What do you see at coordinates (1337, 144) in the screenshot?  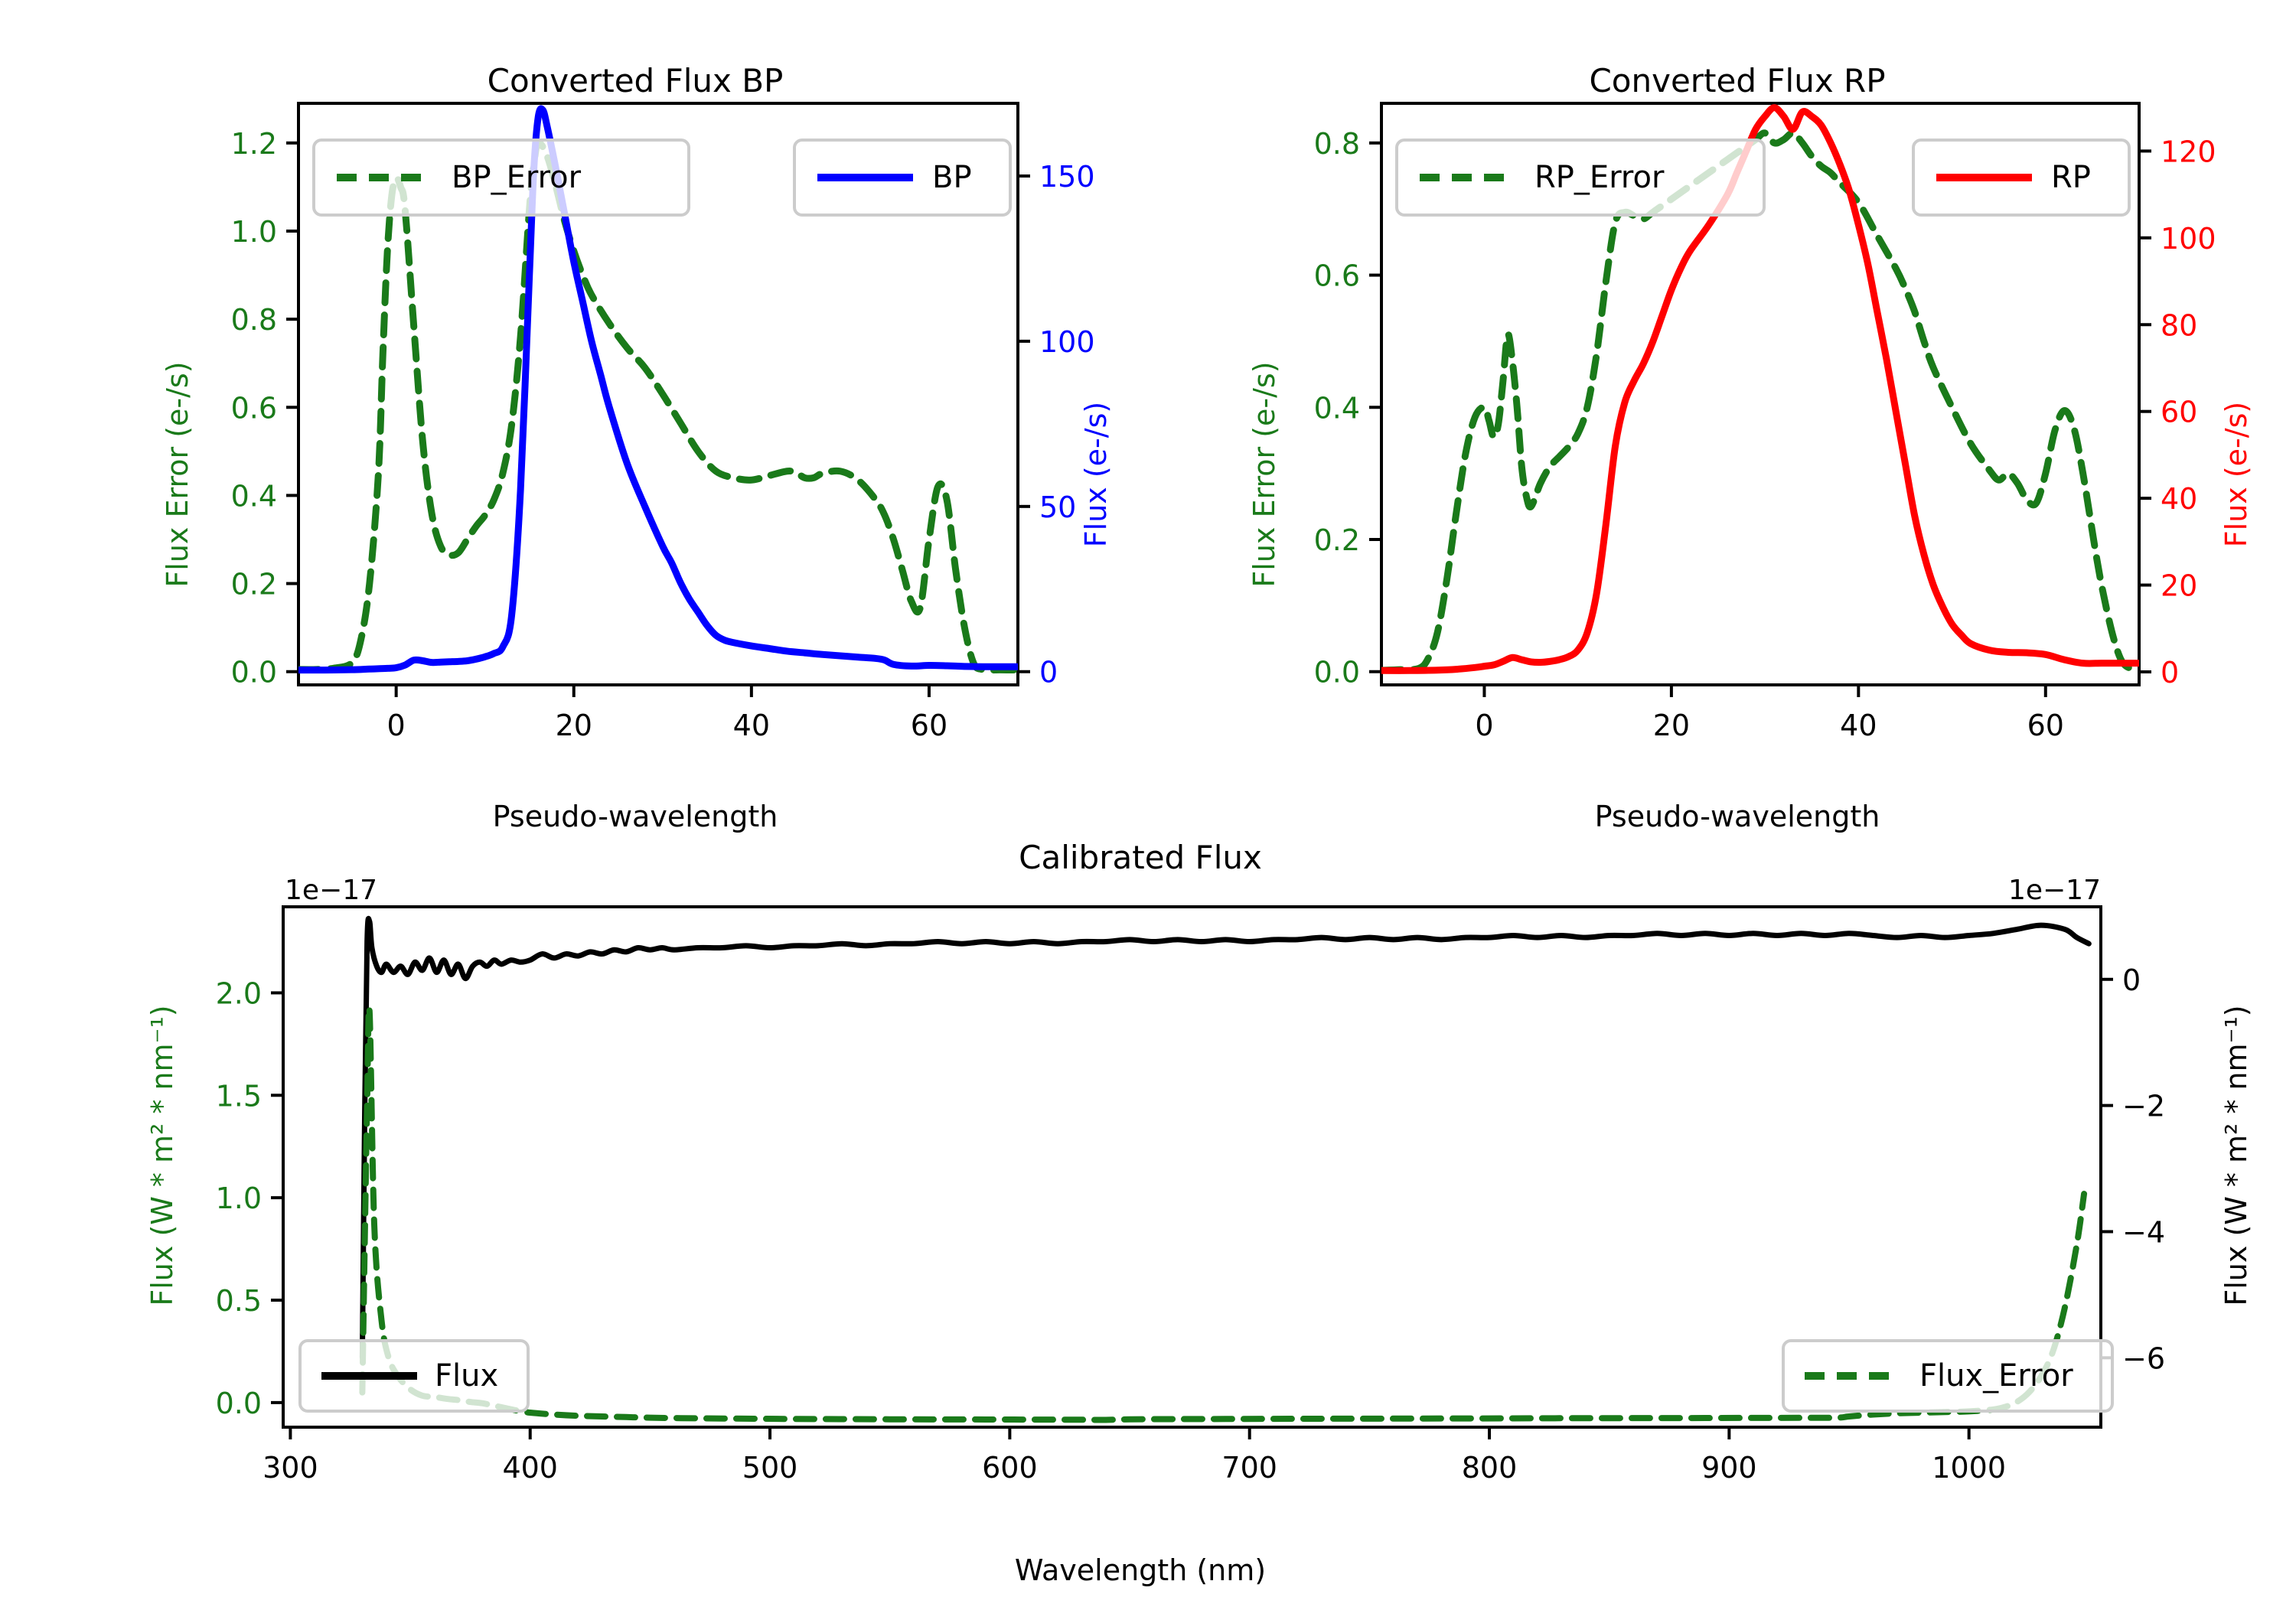 I see `rp-yl-tick-label: 0.8` at bounding box center [1337, 144].